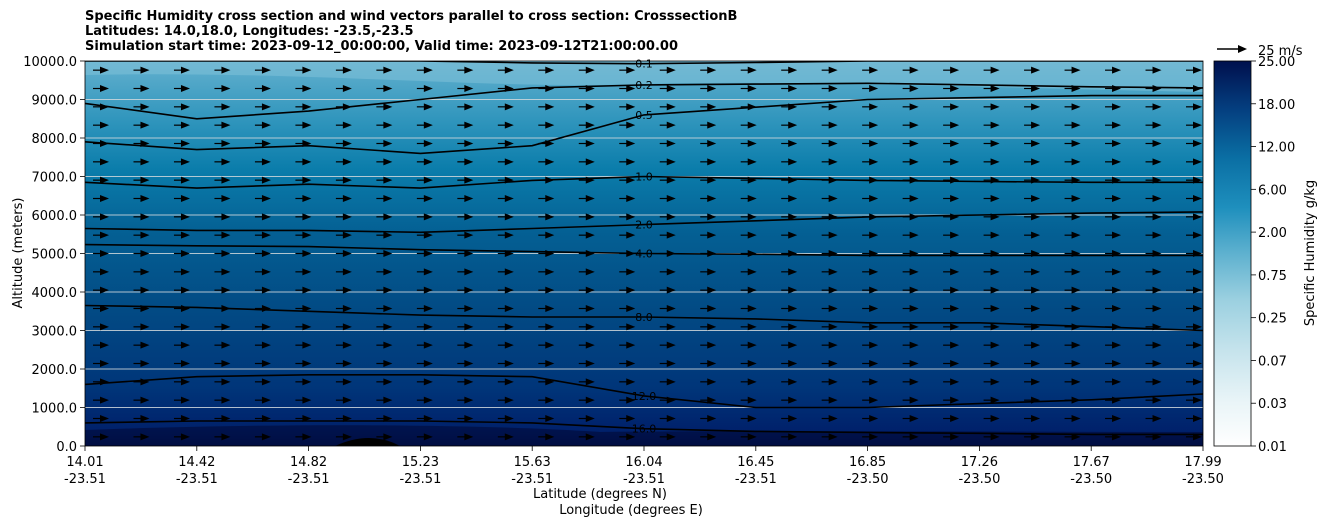 Image resolution: width=1326 pixels, height=526 pixels. I want to click on x-axis-label-lon: Longitude (degrees E), so click(631, 510).